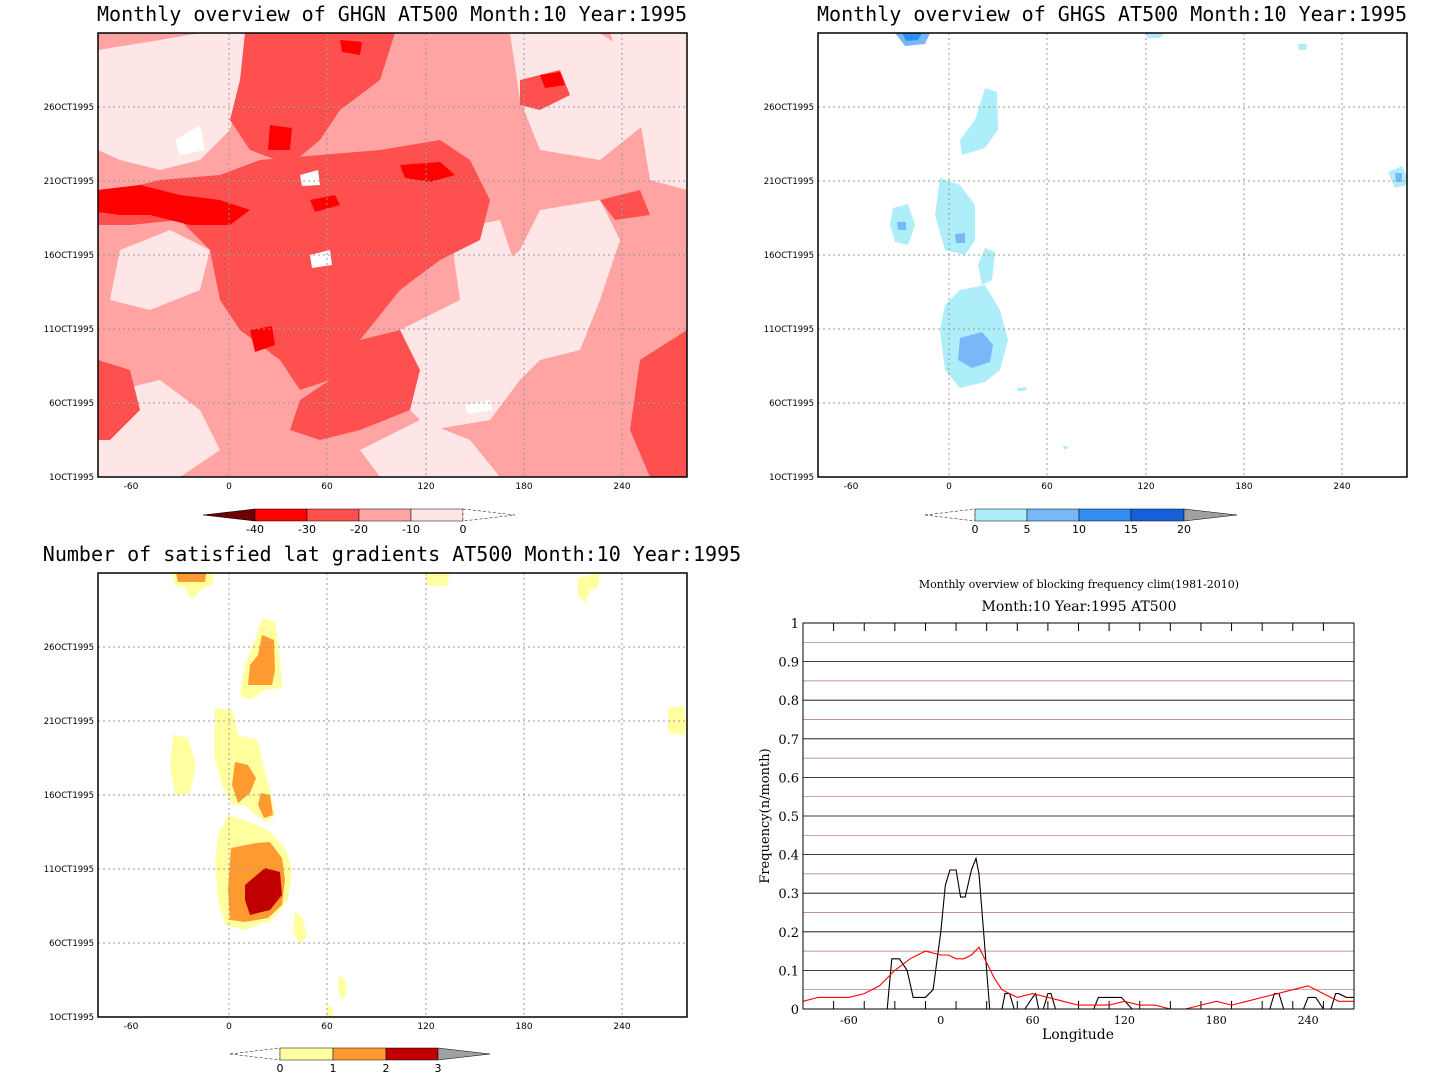 This screenshot has height=1091, width=1440. What do you see at coordinates (788, 740) in the screenshot?
I see `y-tick-label: 0.7` at bounding box center [788, 740].